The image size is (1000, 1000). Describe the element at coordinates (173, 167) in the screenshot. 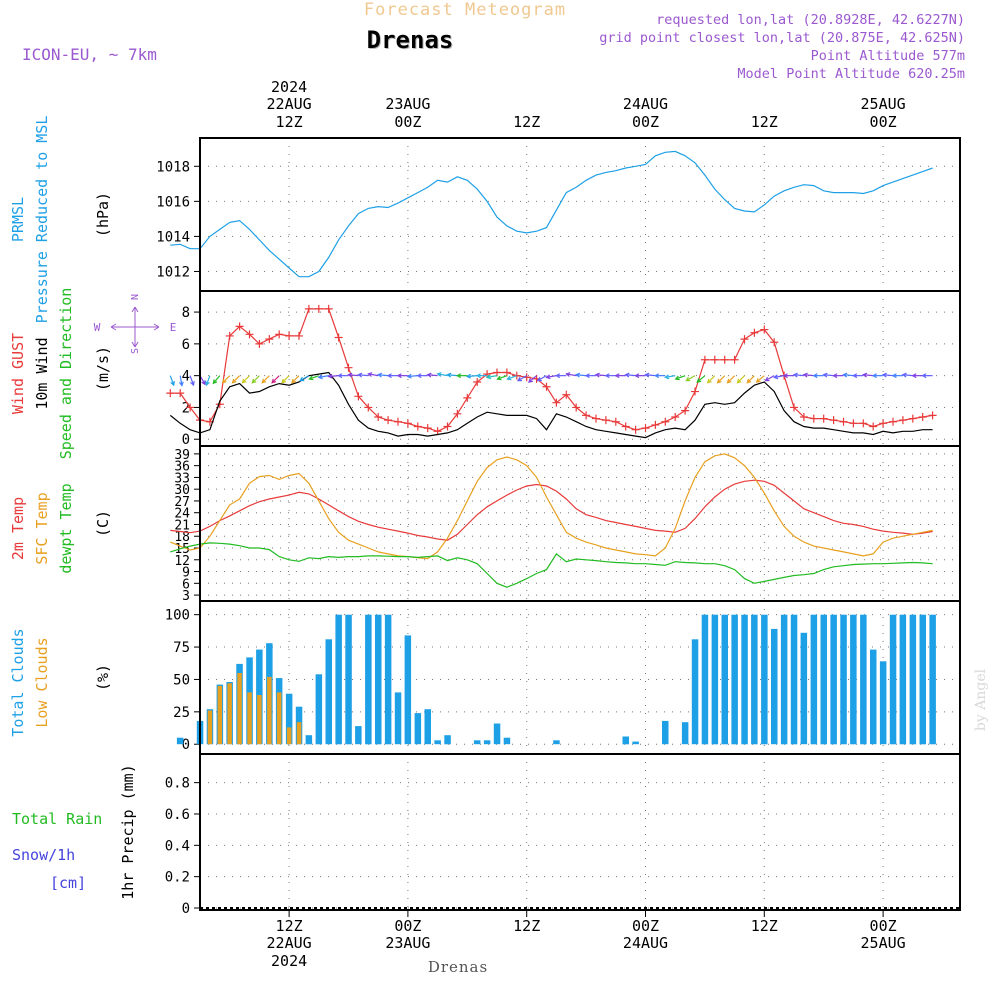

I see `ytick-label: 1018` at that location.